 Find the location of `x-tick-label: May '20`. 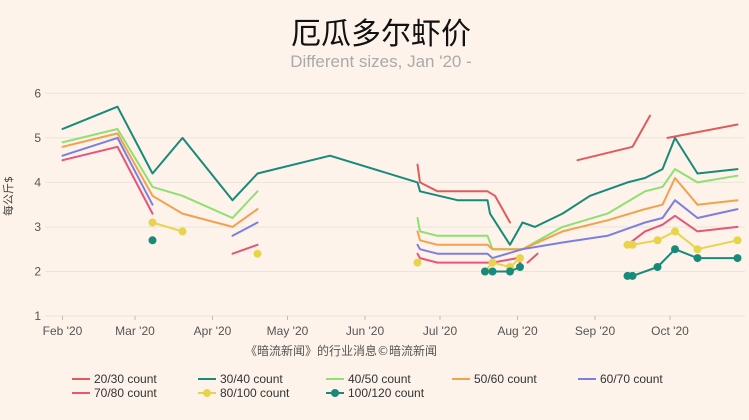

x-tick-label: May '20 is located at coordinates (288, 331).